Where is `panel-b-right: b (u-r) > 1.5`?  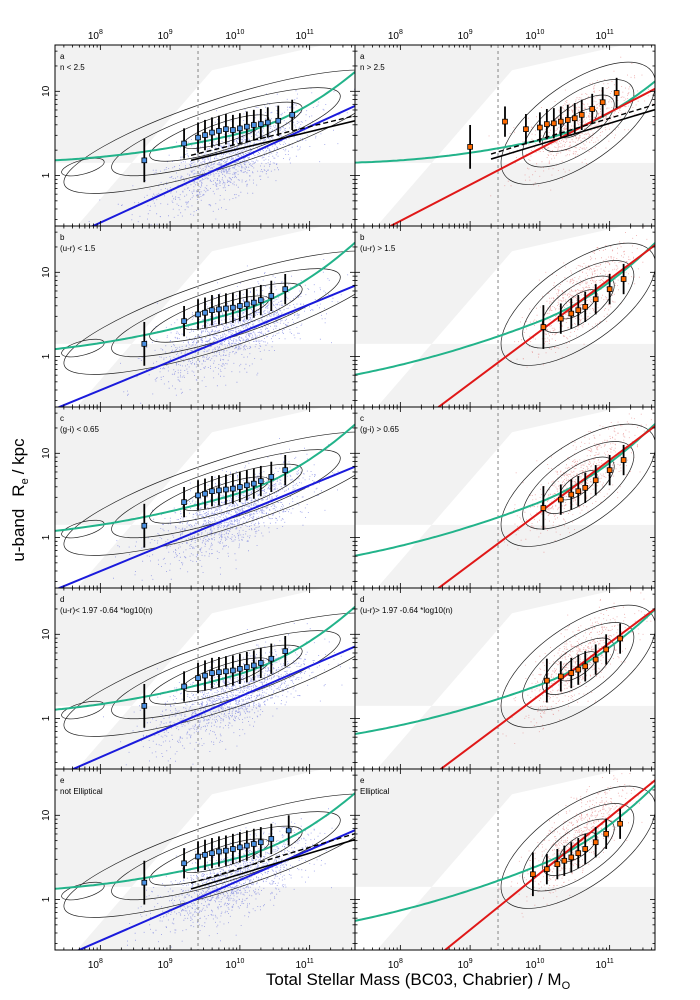 panel-b-right: b (u-r) > 1.5 is located at coordinates (505, 316).